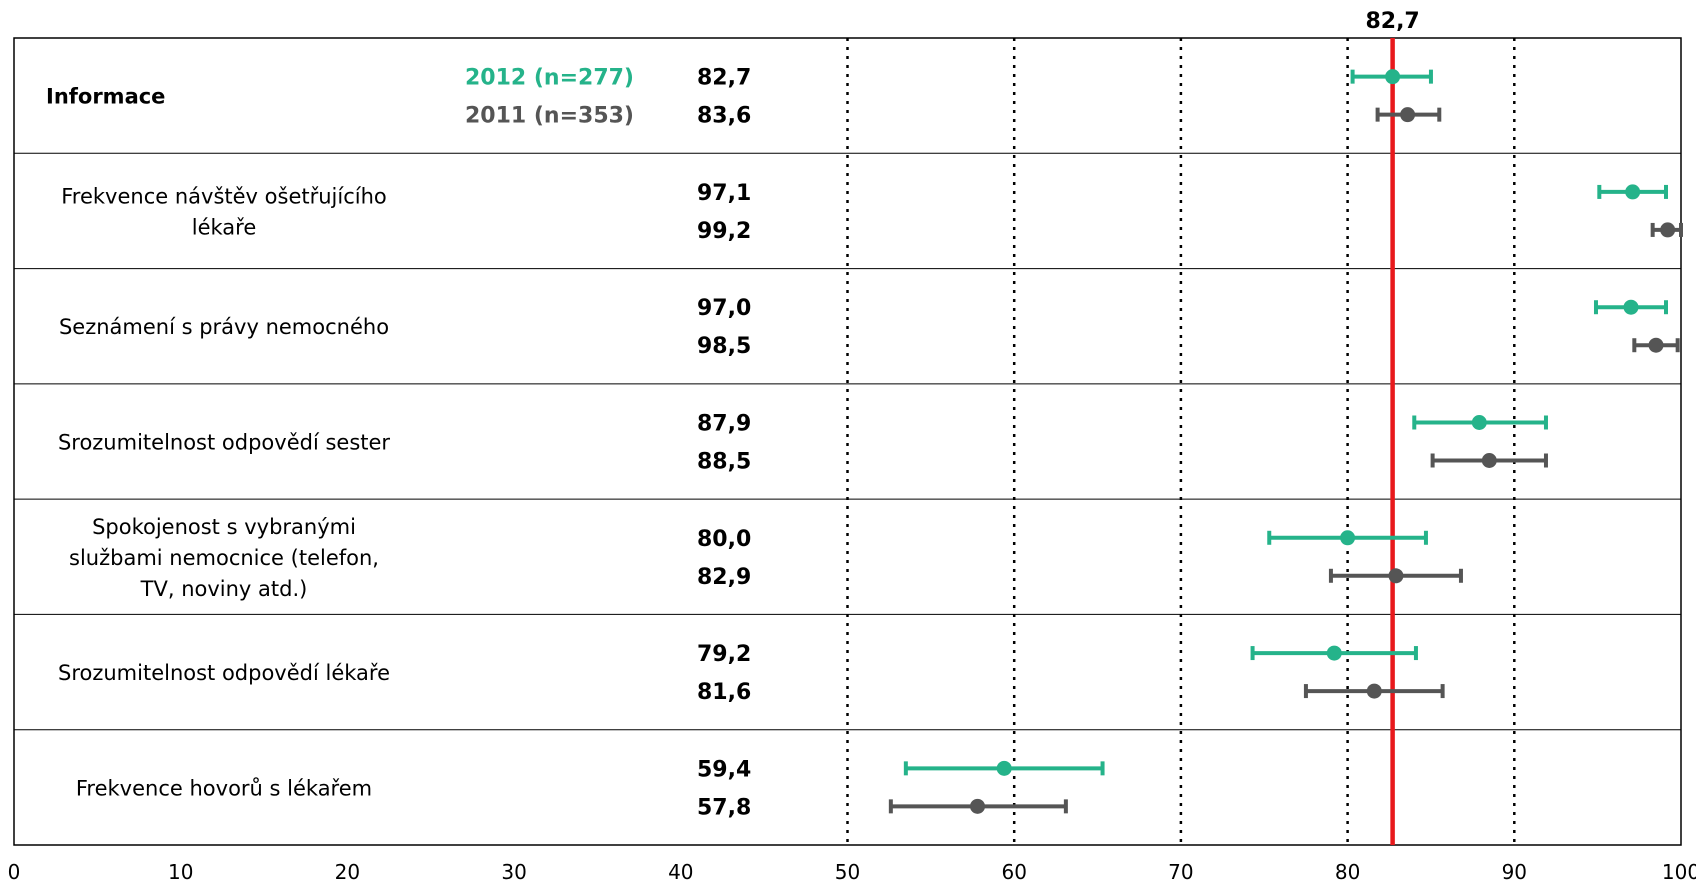 This screenshot has width=1696, height=891. I want to click on x-tick-label: 100, so click(1679, 872).